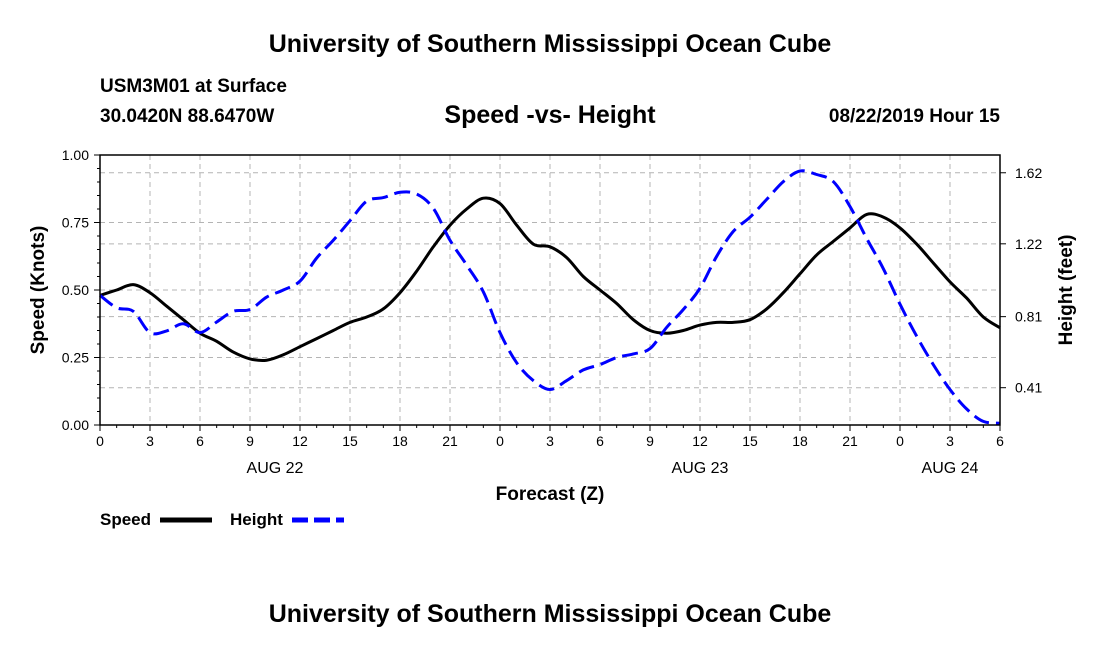 Image resolution: width=1100 pixels, height=650 pixels. I want to click on date-label: AUG 22, so click(275, 468).